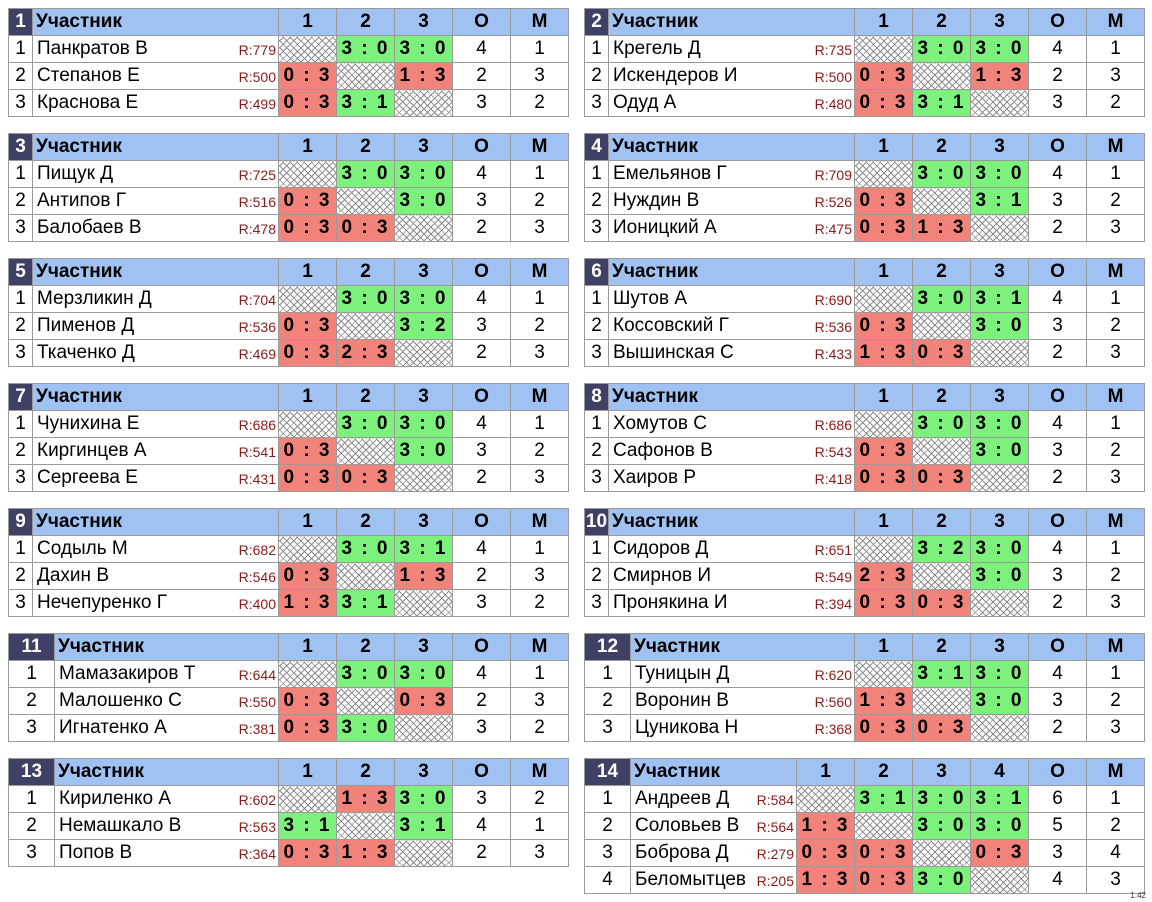  Describe the element at coordinates (92, 48) in the screenshot. I see `player-name-text: Панкратов В` at that location.